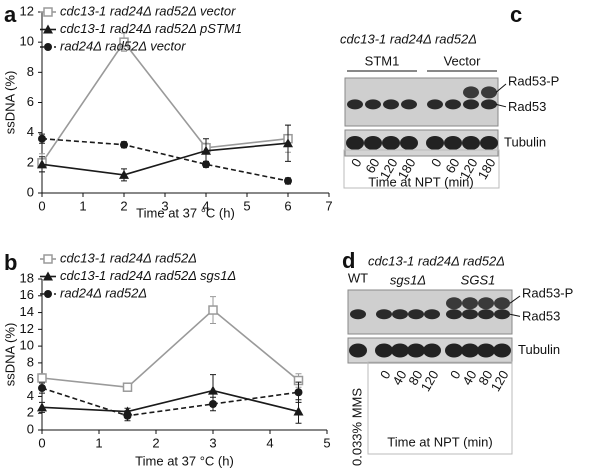 The height and width of the screenshot is (473, 600). What do you see at coordinates (533, 80) in the screenshot?
I see `band-label: Rad53-P` at bounding box center [533, 80].